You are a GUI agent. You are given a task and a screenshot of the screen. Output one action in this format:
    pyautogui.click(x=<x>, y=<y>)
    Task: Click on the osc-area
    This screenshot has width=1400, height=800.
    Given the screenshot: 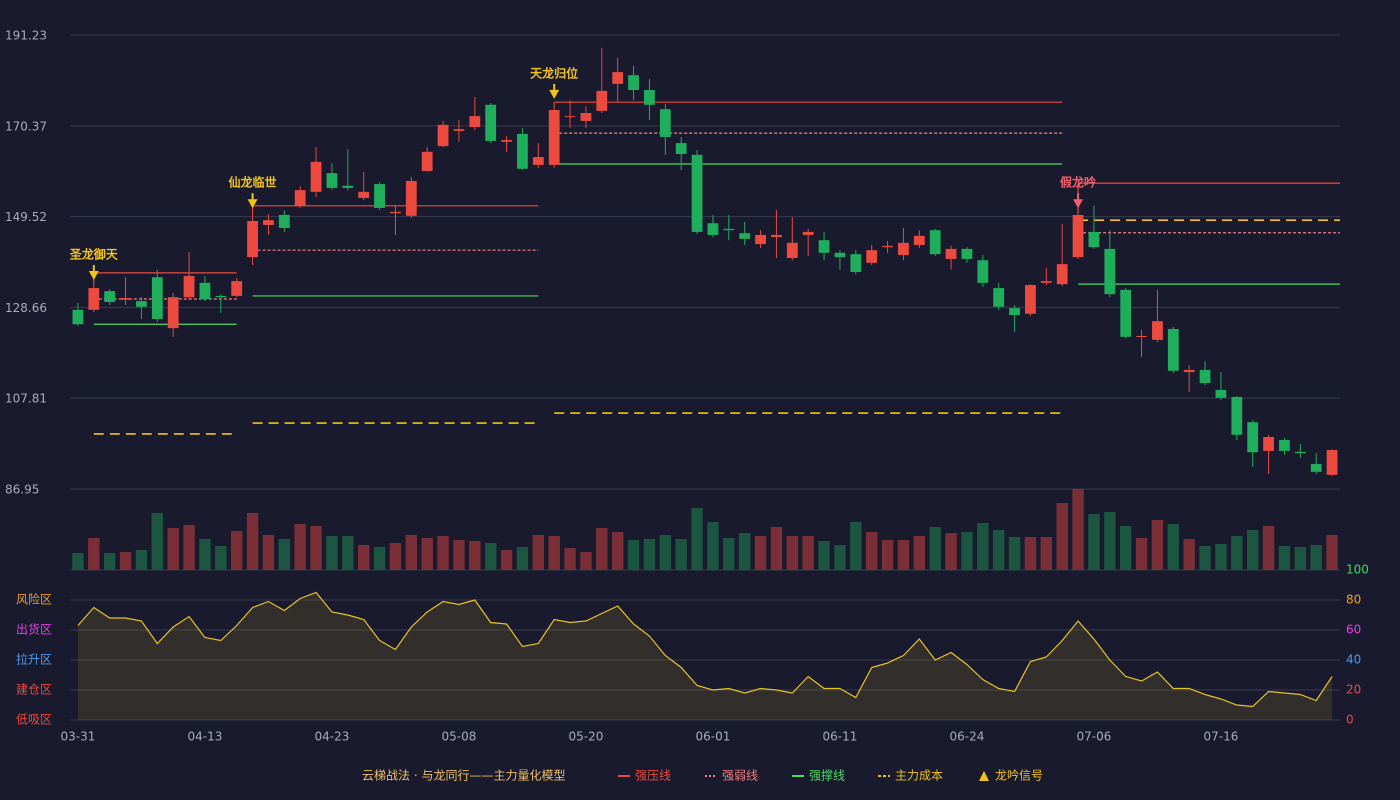 What is the action you would take?
    pyautogui.click(x=705, y=656)
    